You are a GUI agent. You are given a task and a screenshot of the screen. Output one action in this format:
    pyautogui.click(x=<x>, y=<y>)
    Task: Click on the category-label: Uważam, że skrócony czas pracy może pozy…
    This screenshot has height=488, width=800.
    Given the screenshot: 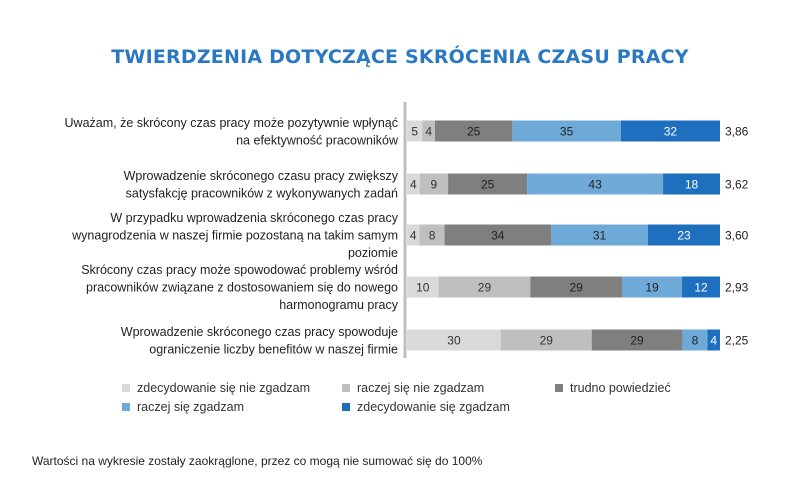 What is the action you would take?
    pyautogui.click(x=231, y=123)
    